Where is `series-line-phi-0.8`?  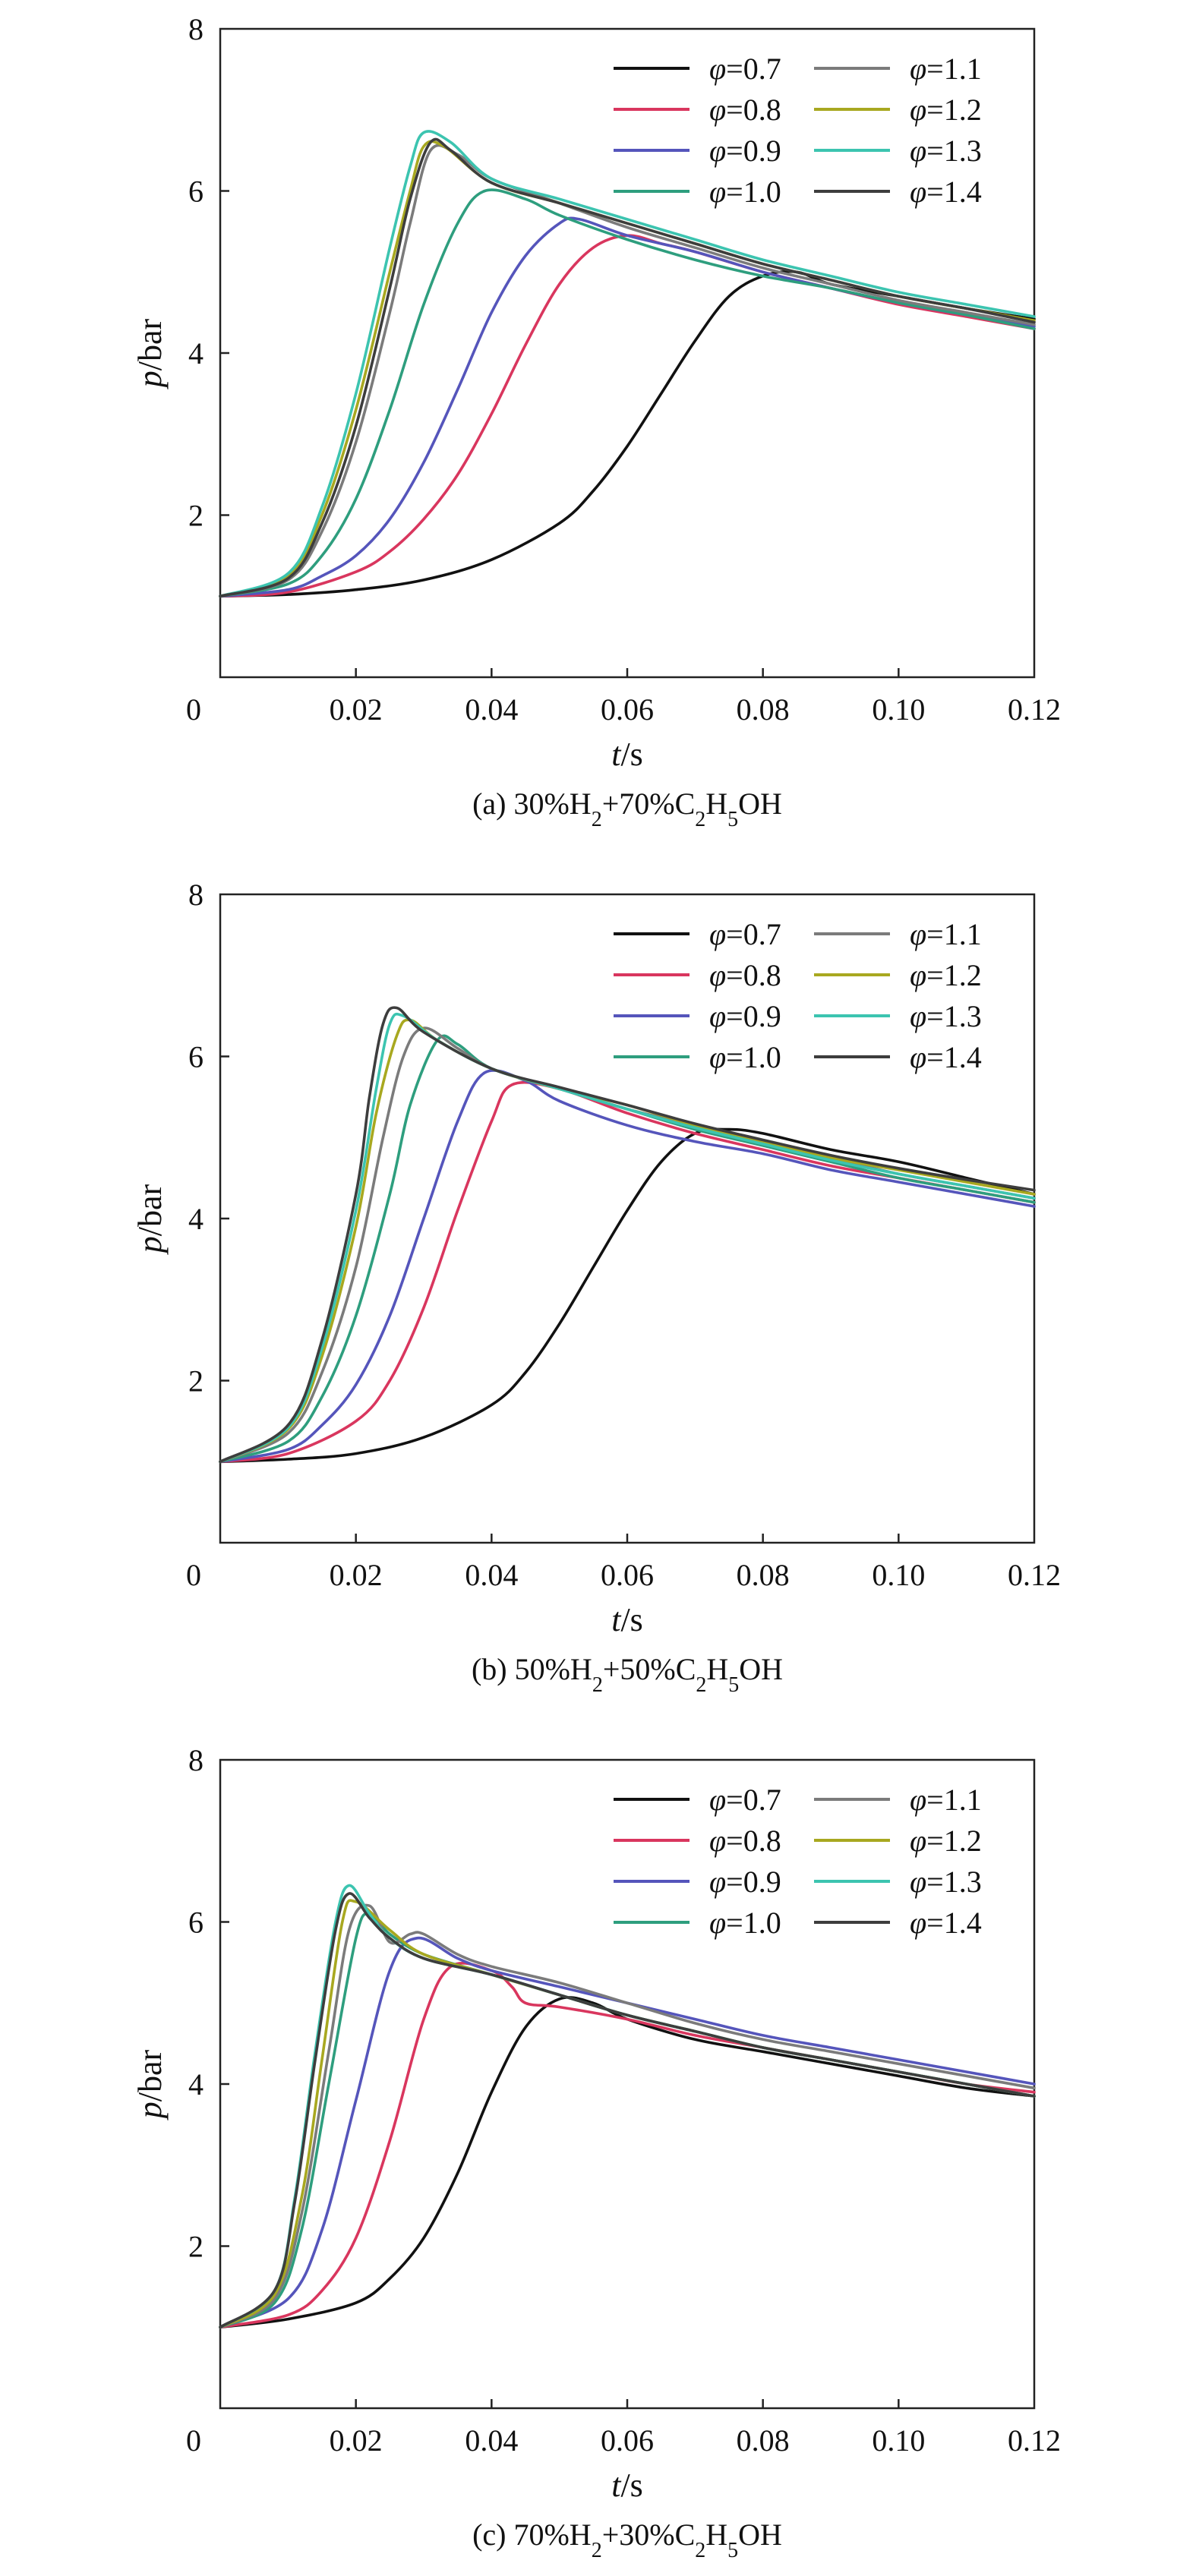
series-line-phi-0.8 is located at coordinates (627, 416).